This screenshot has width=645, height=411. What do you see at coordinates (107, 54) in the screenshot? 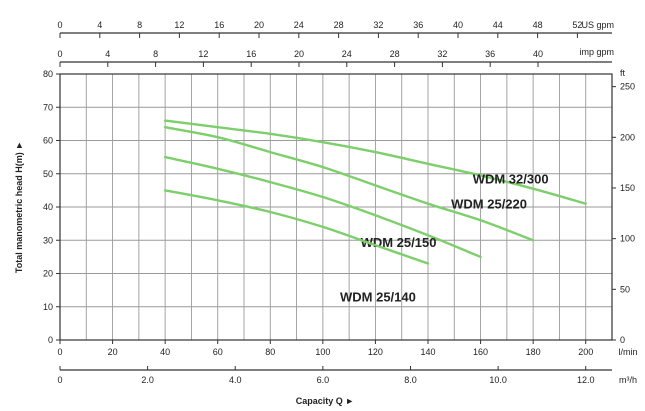
I see `imp-gpm-tick-label: 4` at bounding box center [107, 54].